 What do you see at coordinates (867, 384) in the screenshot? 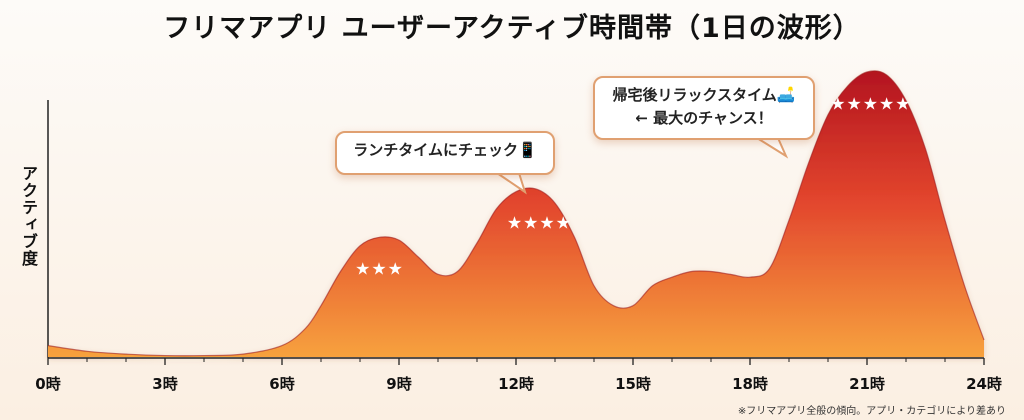
I see `x-tick-label: 21時` at bounding box center [867, 384].